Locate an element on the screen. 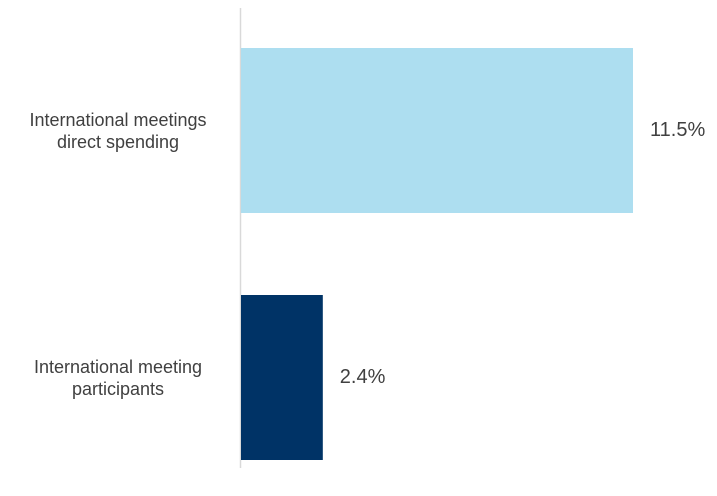  category-label-1: International meeting participants is located at coordinates (118, 377).